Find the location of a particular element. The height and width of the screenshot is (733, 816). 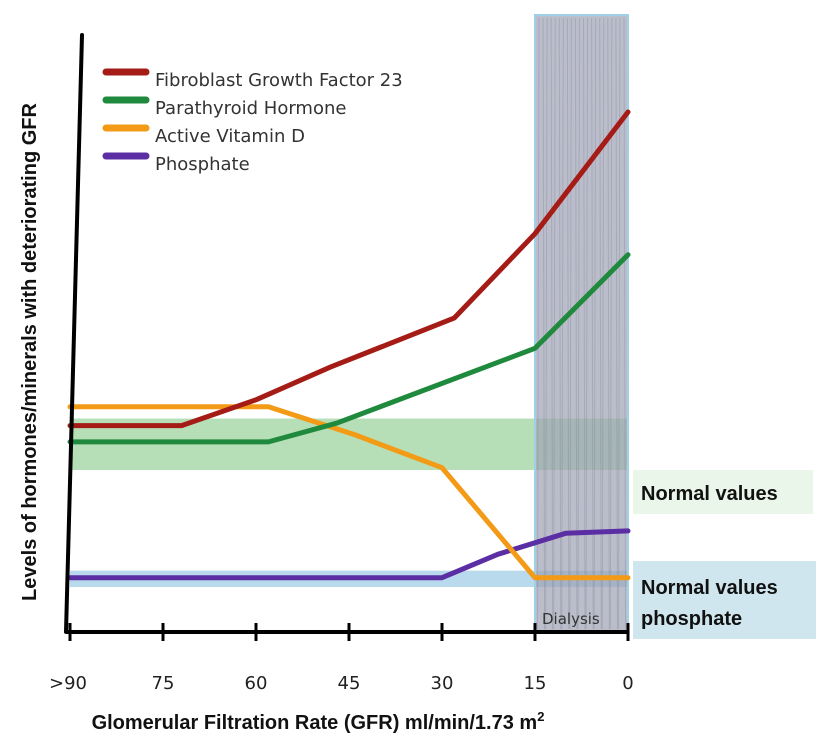

normal-phosphate-label-line2: phosphate is located at coordinates (691, 619).